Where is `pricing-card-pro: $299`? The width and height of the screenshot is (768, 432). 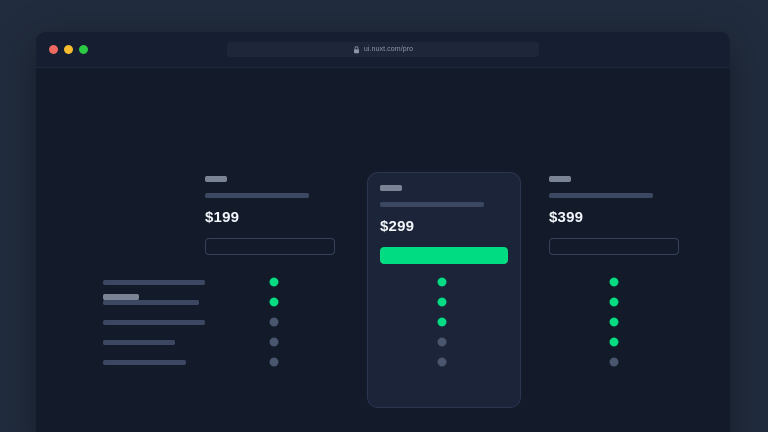 pricing-card-pro: $299 is located at coordinates (444, 290).